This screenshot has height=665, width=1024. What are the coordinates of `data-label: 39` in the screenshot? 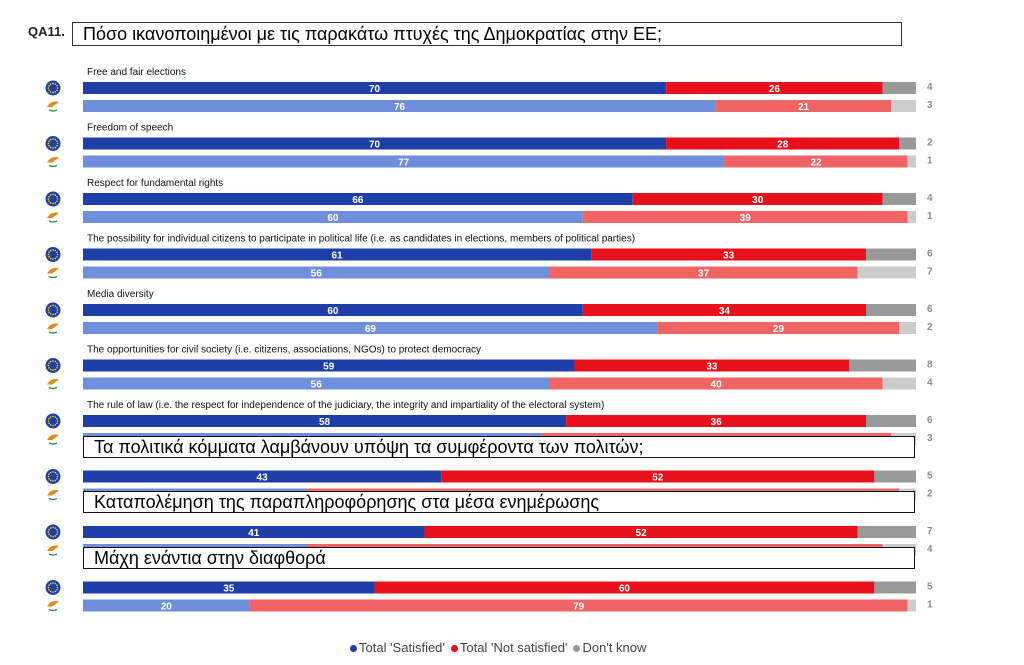 It's located at (746, 218).